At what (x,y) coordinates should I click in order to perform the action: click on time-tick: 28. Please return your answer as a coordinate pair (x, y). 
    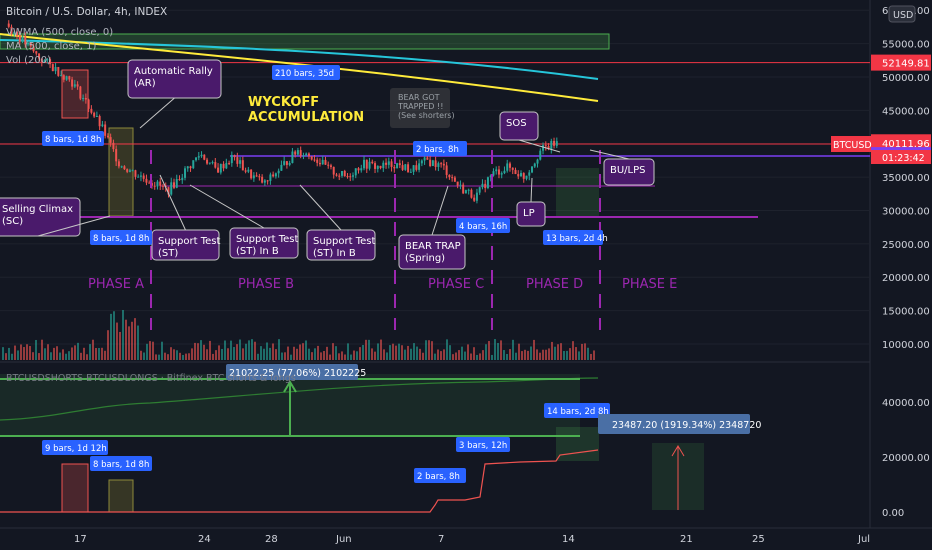
    Looking at the image, I should click on (271, 539).